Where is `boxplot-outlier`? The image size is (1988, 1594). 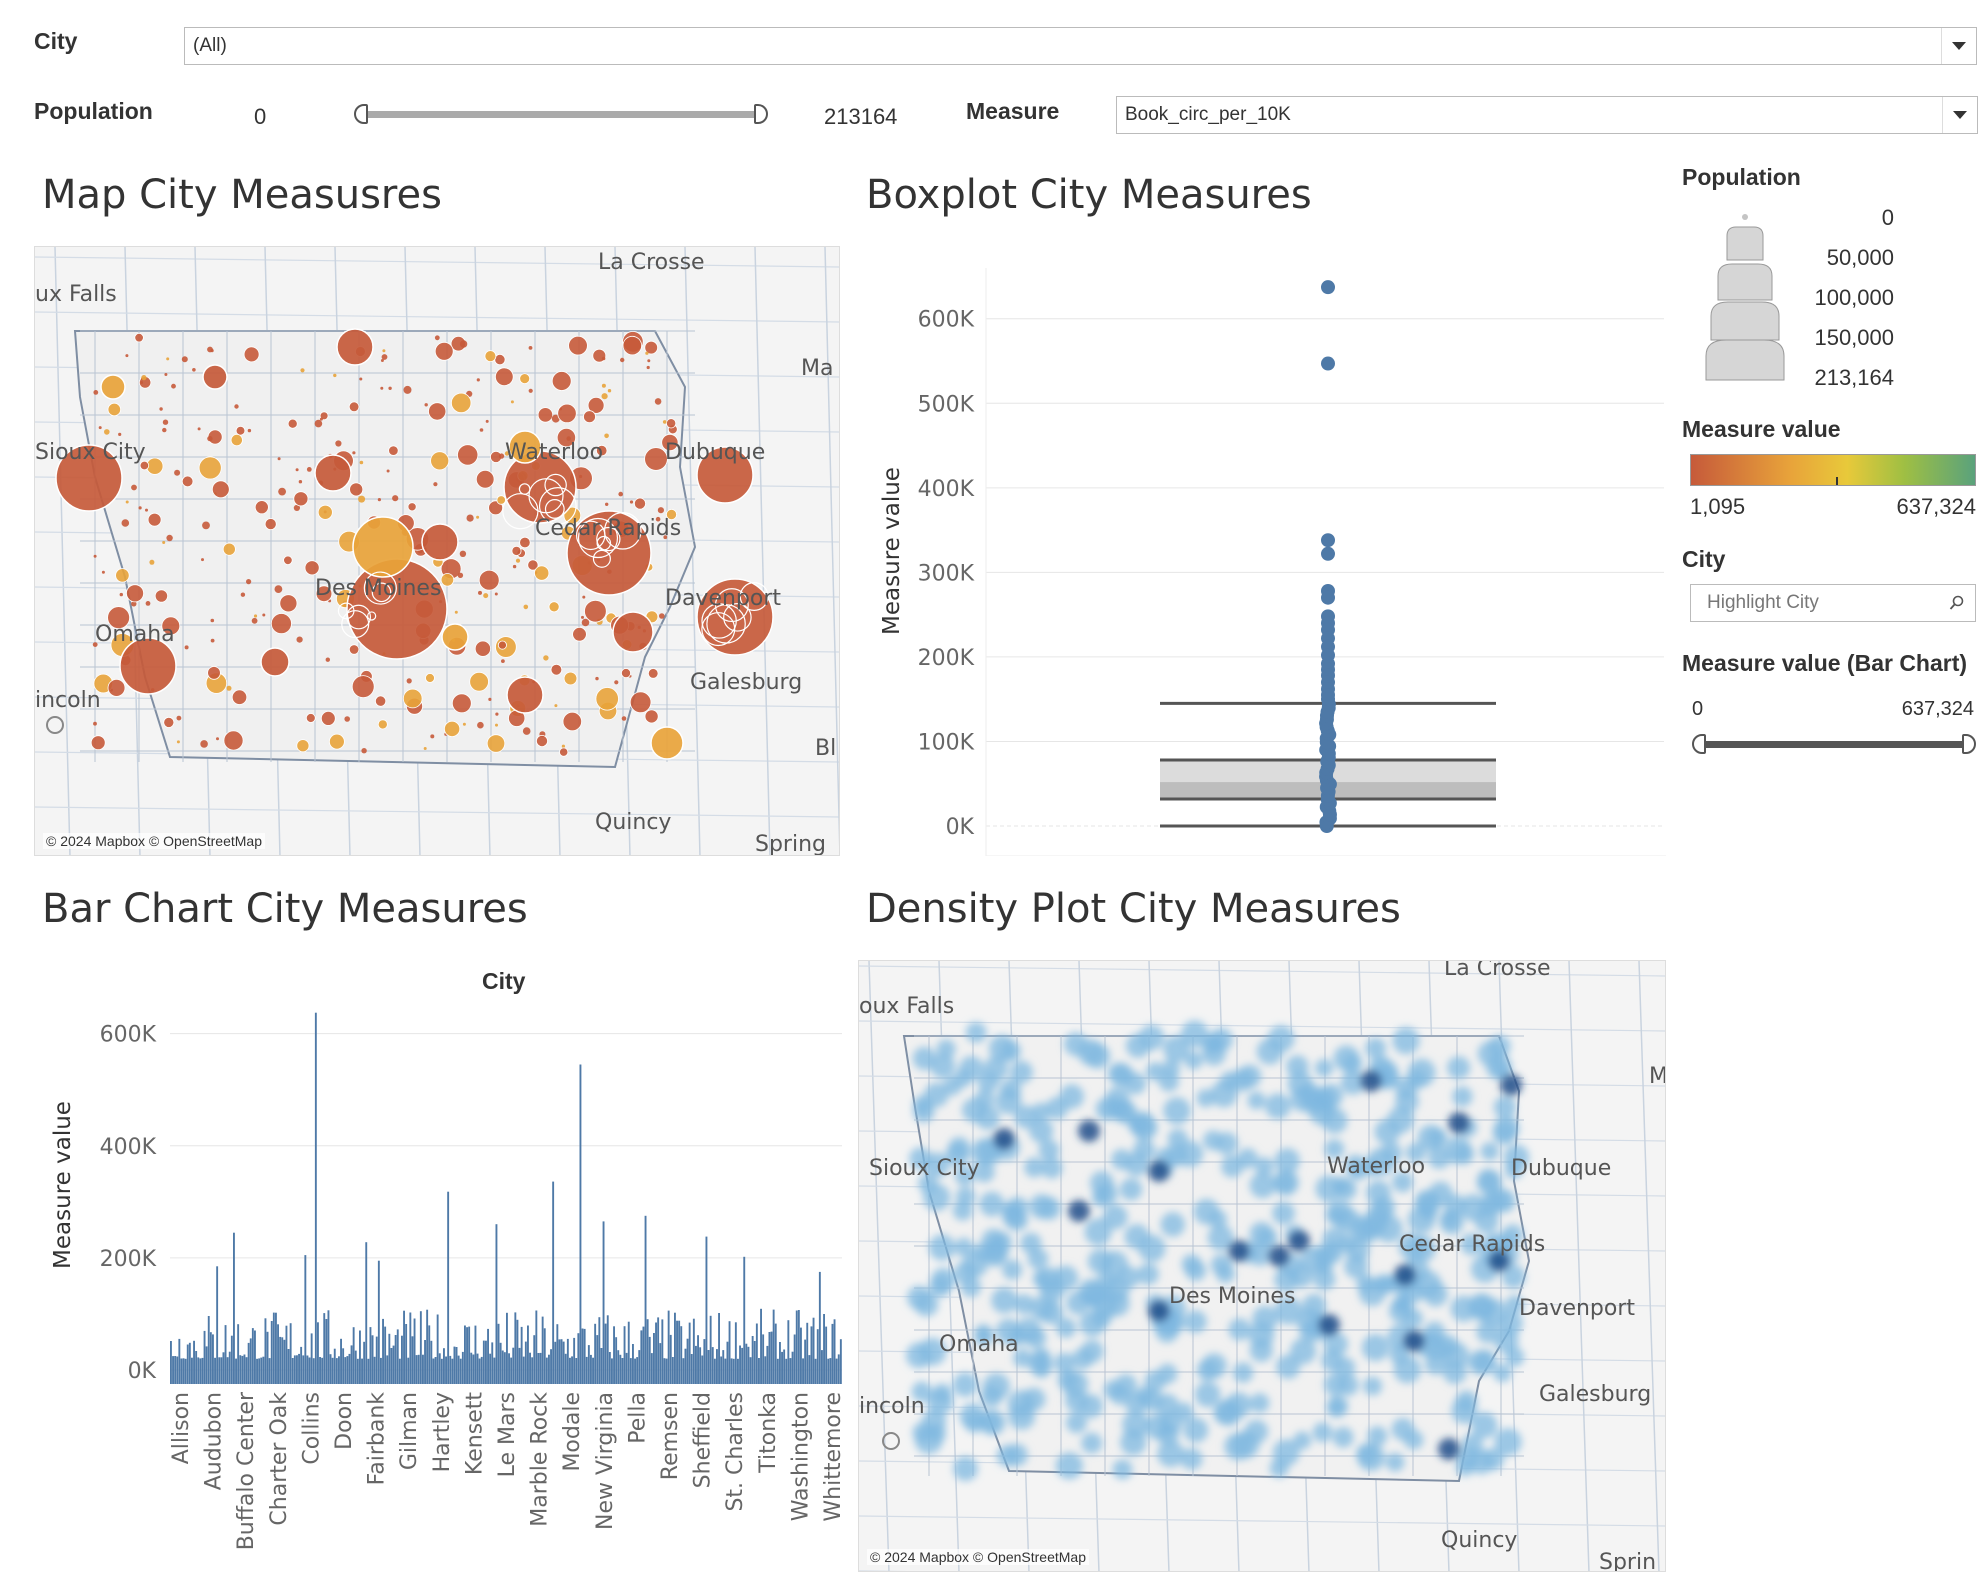
boxplot-outlier is located at coordinates (1328, 699).